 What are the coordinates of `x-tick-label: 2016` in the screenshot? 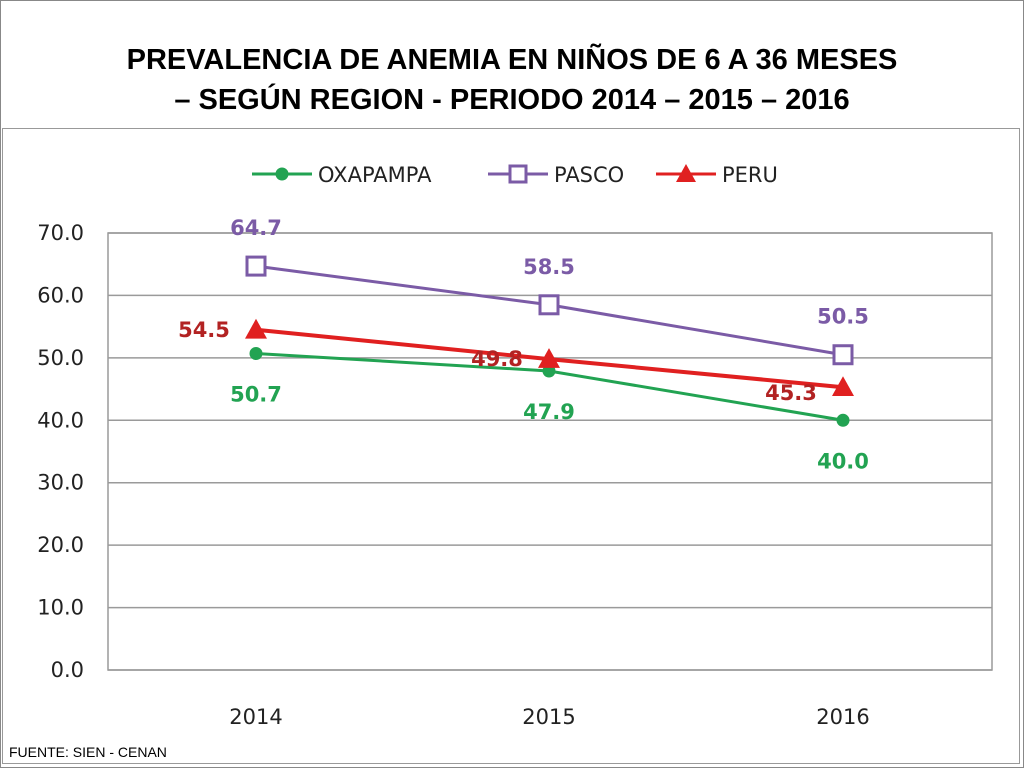 It's located at (842, 717).